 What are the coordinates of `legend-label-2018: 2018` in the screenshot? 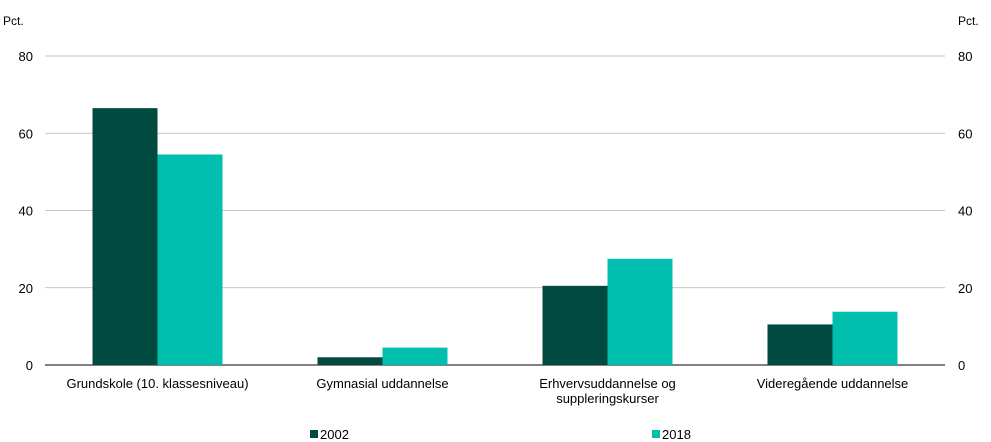 It's located at (676, 434).